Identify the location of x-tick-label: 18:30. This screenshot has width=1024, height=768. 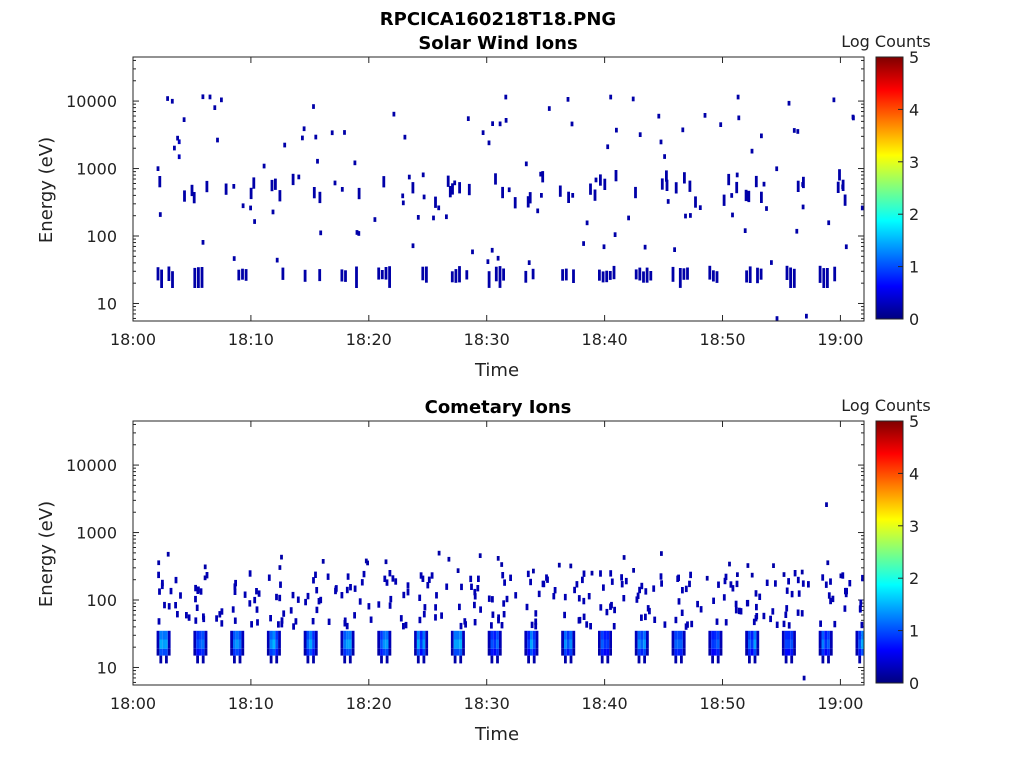
(487, 339).